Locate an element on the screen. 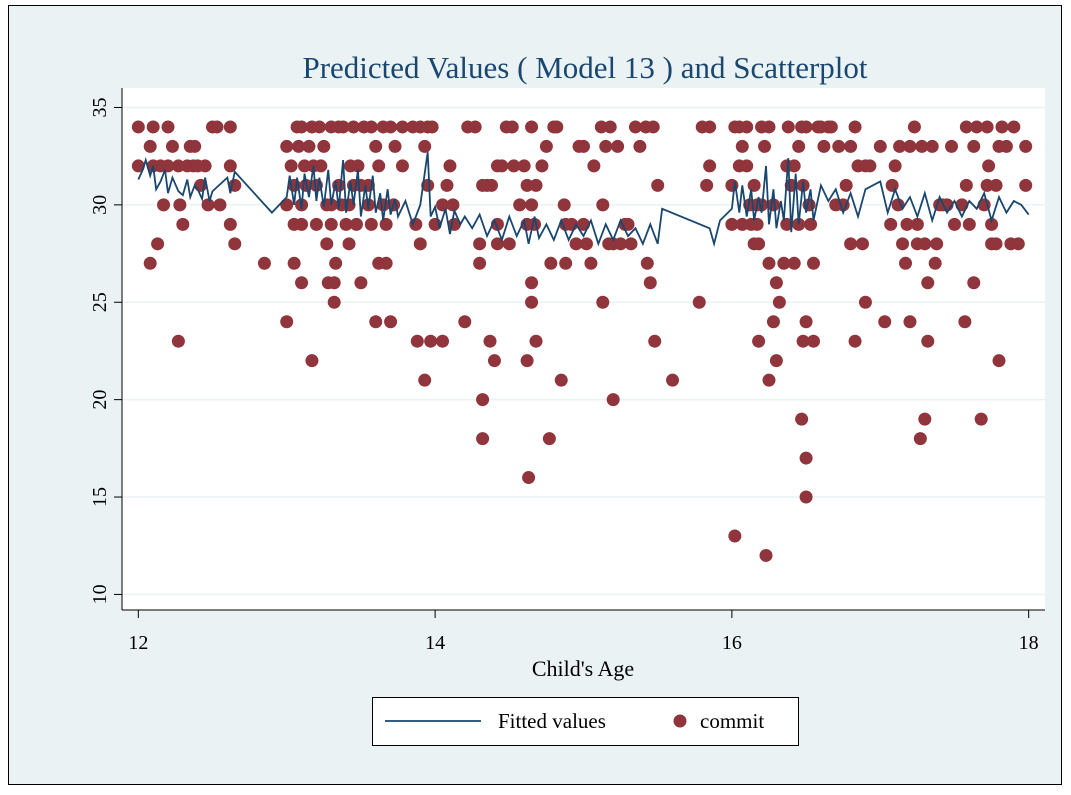 Image resolution: width=1071 pixels, height=795 pixels. x-tick-label: 16 is located at coordinates (732, 643).